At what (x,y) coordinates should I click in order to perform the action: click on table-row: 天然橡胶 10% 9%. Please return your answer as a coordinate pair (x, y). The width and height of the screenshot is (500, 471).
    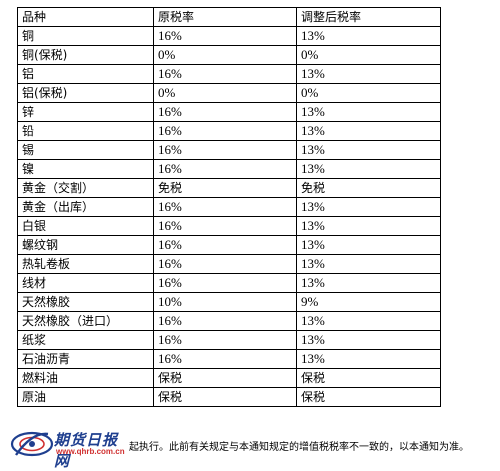
    Looking at the image, I should click on (229, 302).